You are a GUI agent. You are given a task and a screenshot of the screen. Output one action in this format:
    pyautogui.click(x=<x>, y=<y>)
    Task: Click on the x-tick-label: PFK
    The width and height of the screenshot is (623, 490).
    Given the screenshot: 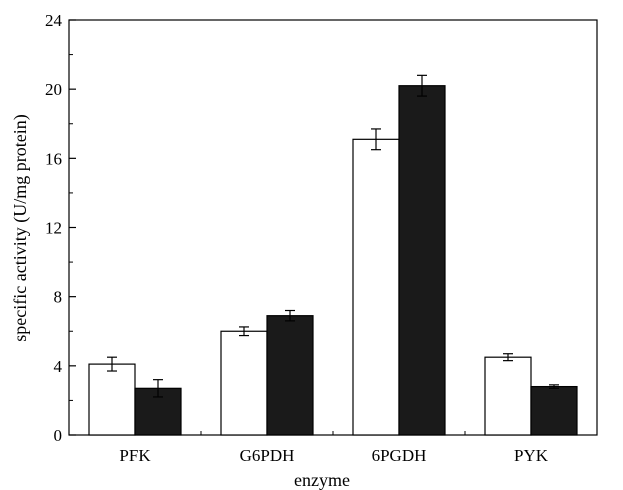 What is the action you would take?
    pyautogui.click(x=135, y=455)
    